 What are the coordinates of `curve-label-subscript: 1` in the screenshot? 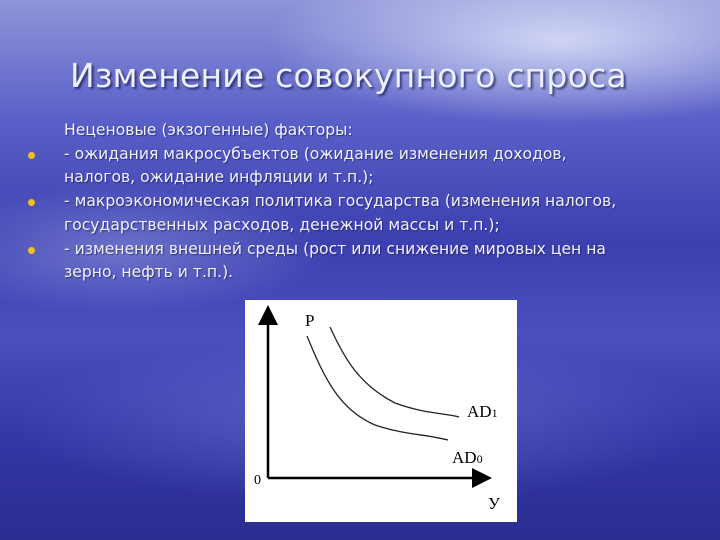 It's located at (495, 413).